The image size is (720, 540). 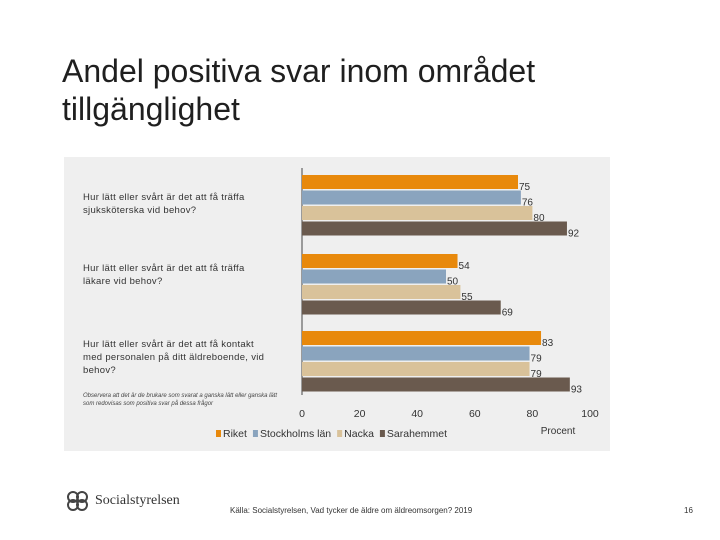 I want to click on bar-1-riket, so click(x=410, y=182).